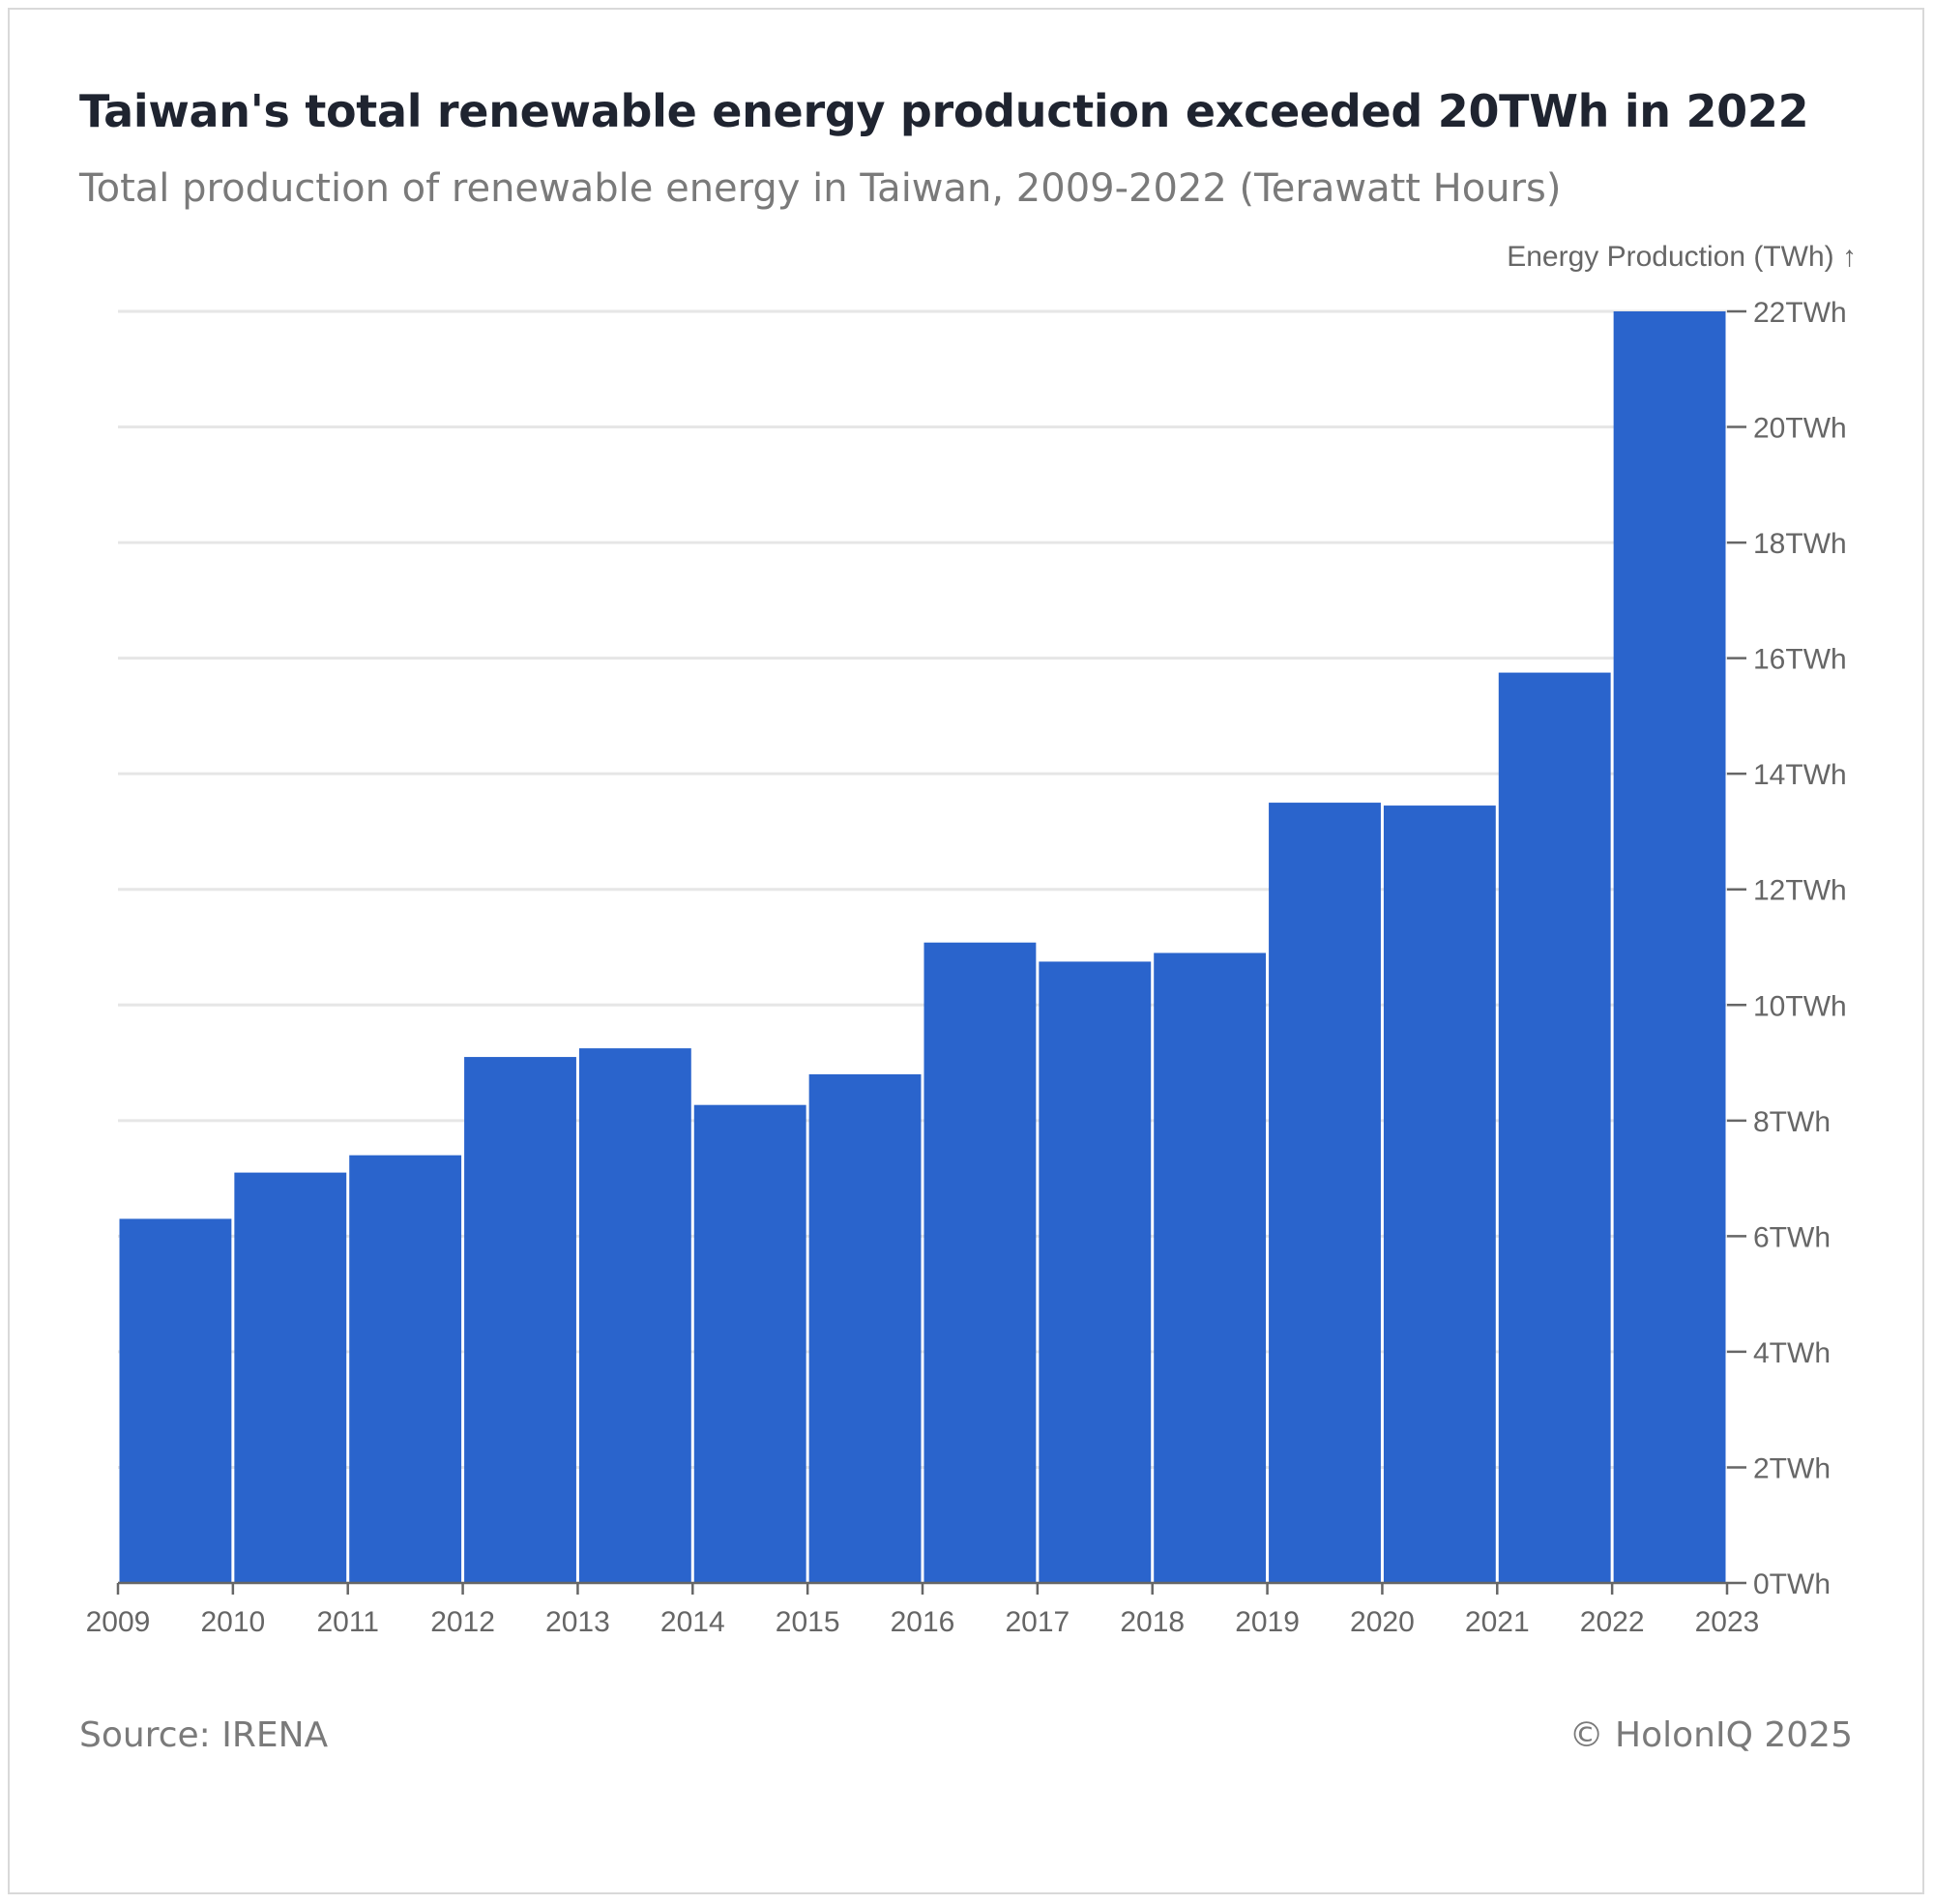  I want to click on x-tick-label: 2023, so click(1727, 1622).